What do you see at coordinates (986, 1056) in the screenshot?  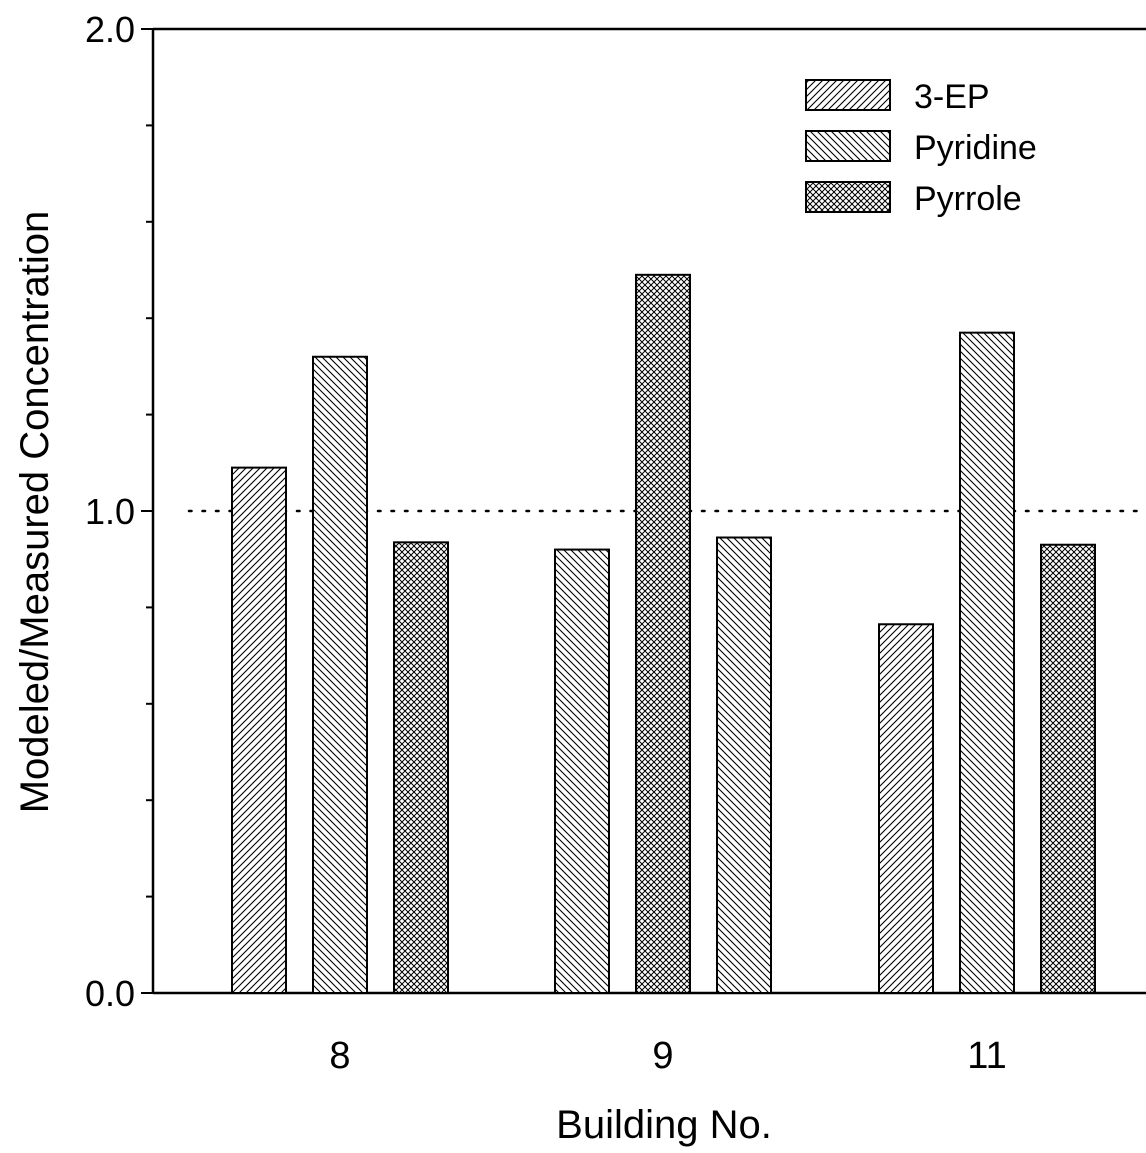 I see `x-tick-label: 11` at bounding box center [986, 1056].